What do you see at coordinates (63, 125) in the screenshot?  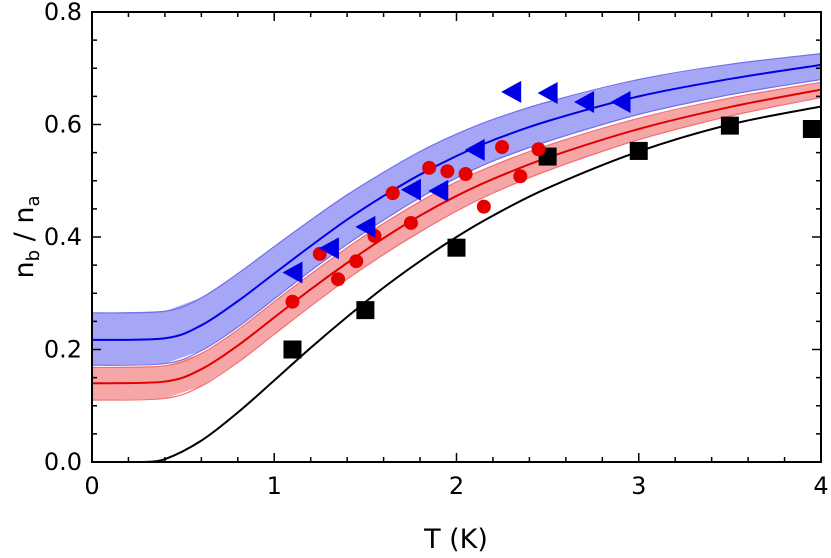 I see `y-tick-label-3: 0.6` at bounding box center [63, 125].